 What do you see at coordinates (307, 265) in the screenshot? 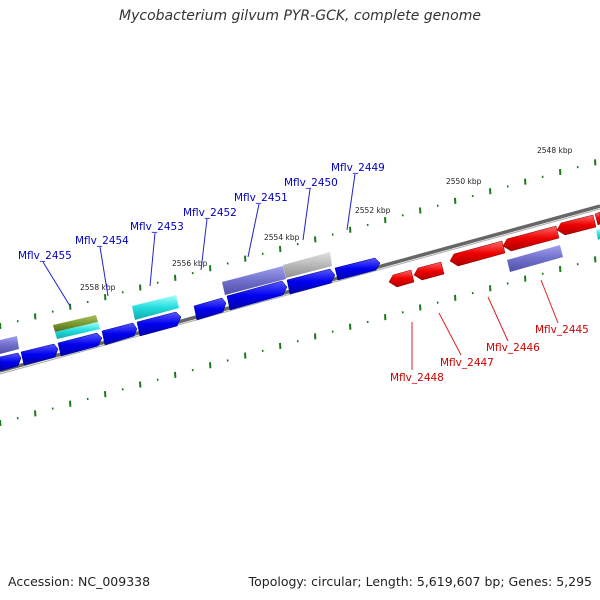
I see `gene-annotation-grey` at bounding box center [307, 265].